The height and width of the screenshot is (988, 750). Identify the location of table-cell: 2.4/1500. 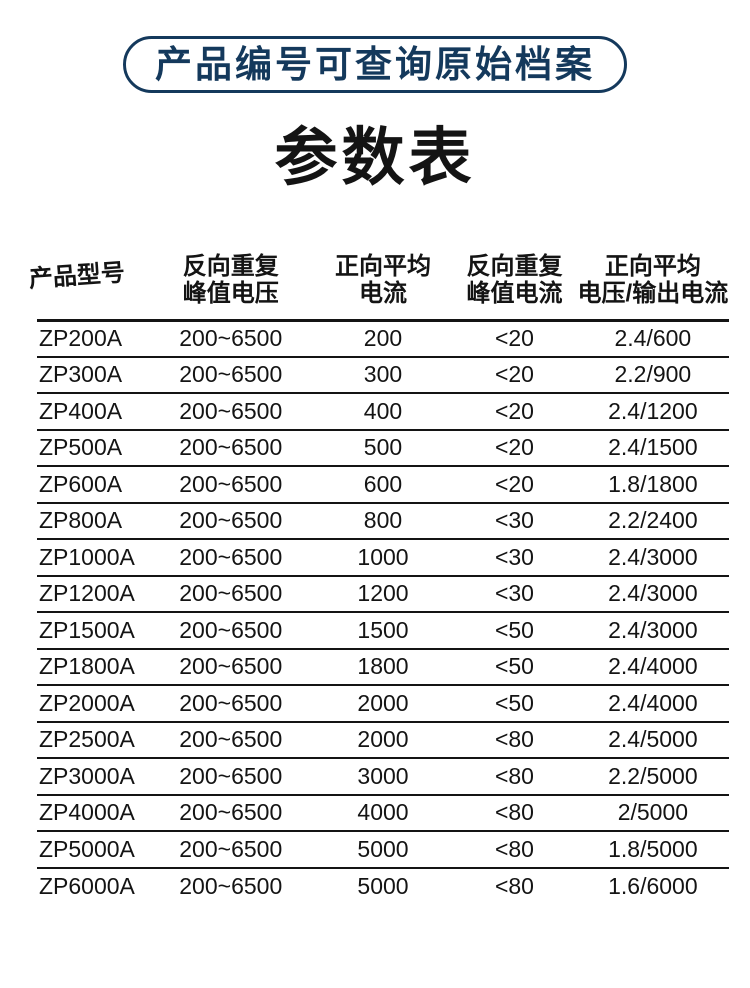
(652, 448).